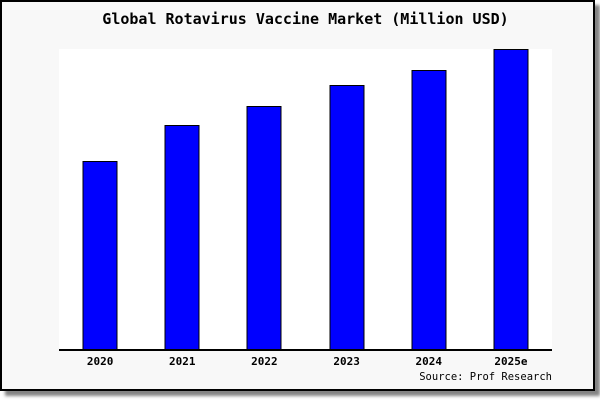  What do you see at coordinates (305, 350) in the screenshot?
I see `x-axis-line` at bounding box center [305, 350].